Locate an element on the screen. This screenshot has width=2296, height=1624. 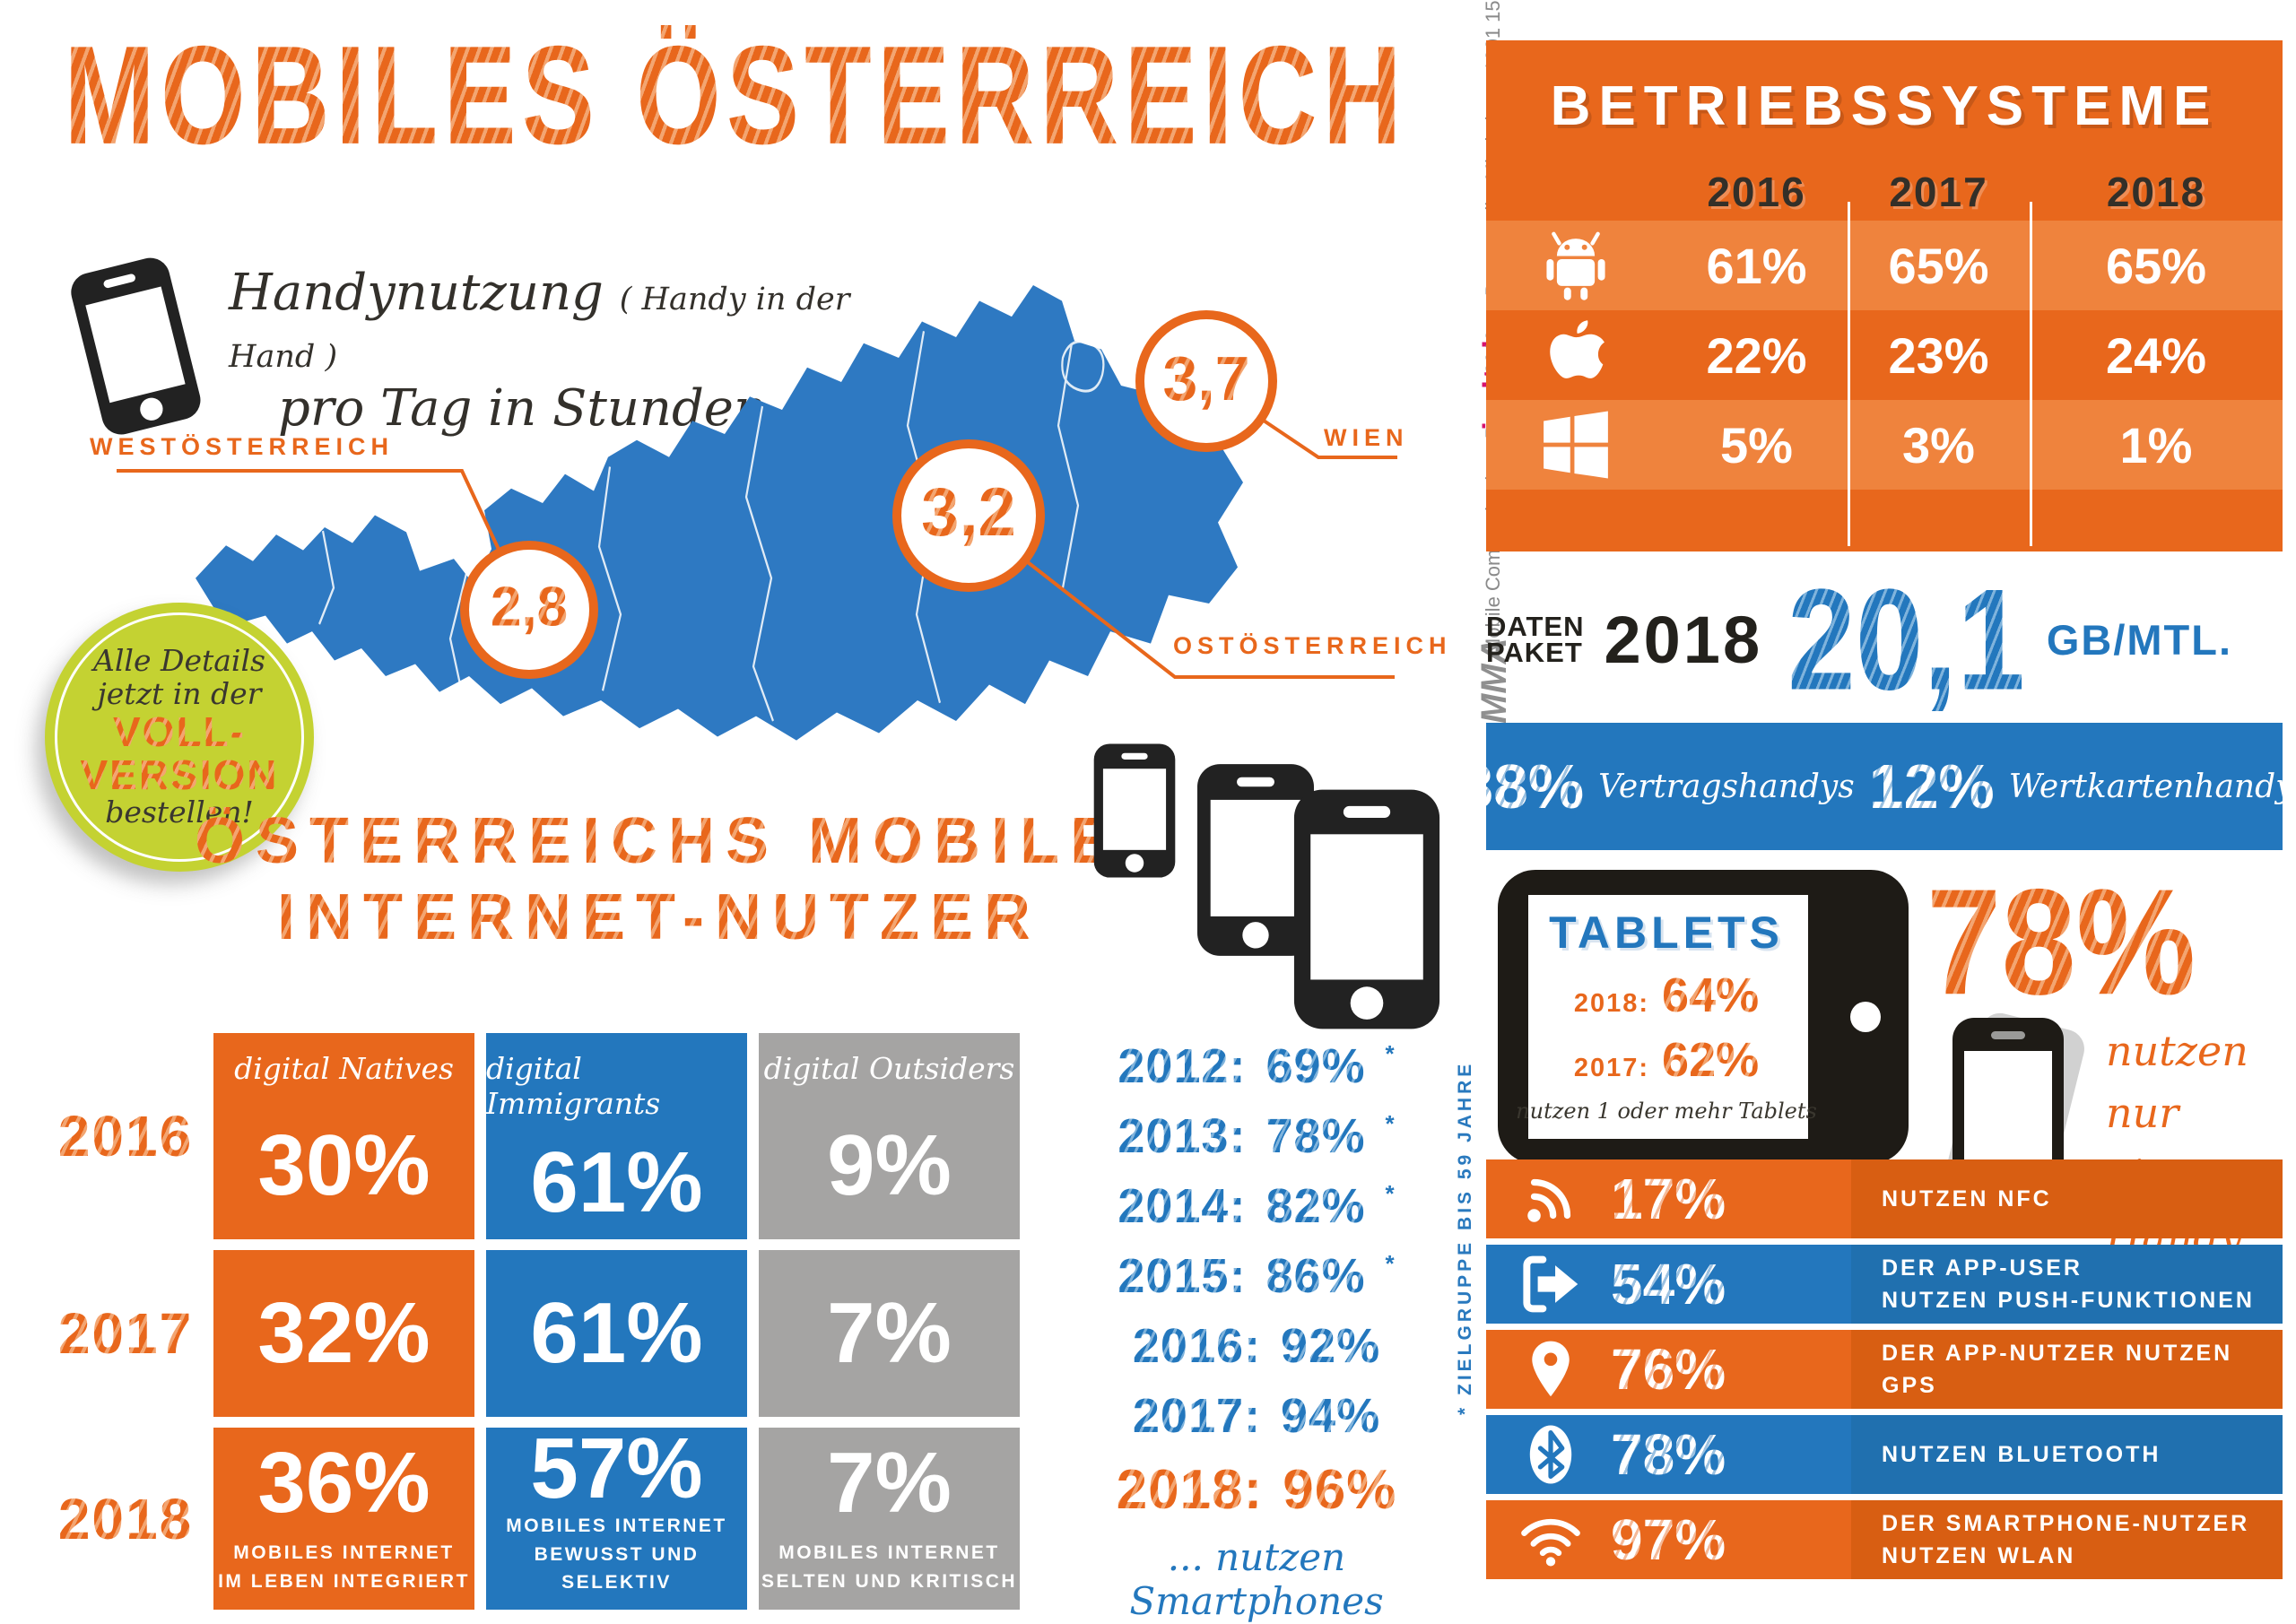
list-item: 2017: 94% is located at coordinates (1256, 1416).